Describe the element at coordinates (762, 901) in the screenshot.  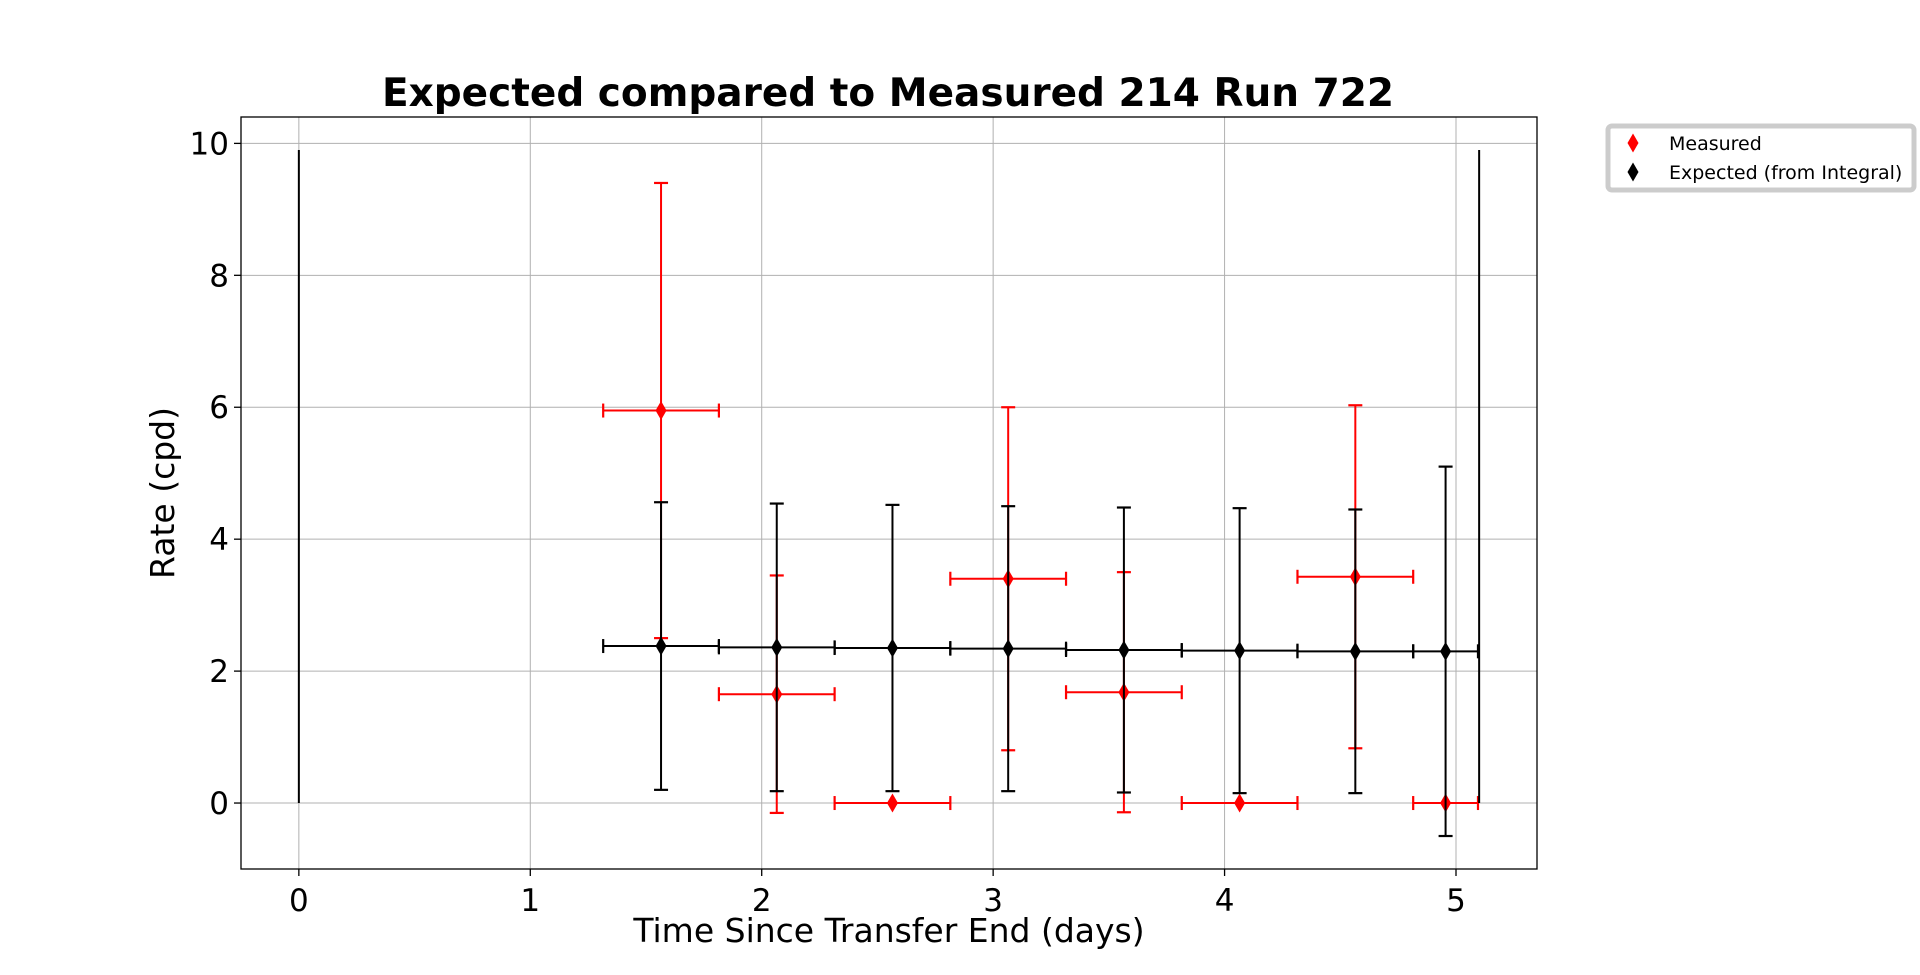
I see `x-tick-label: 2` at that location.